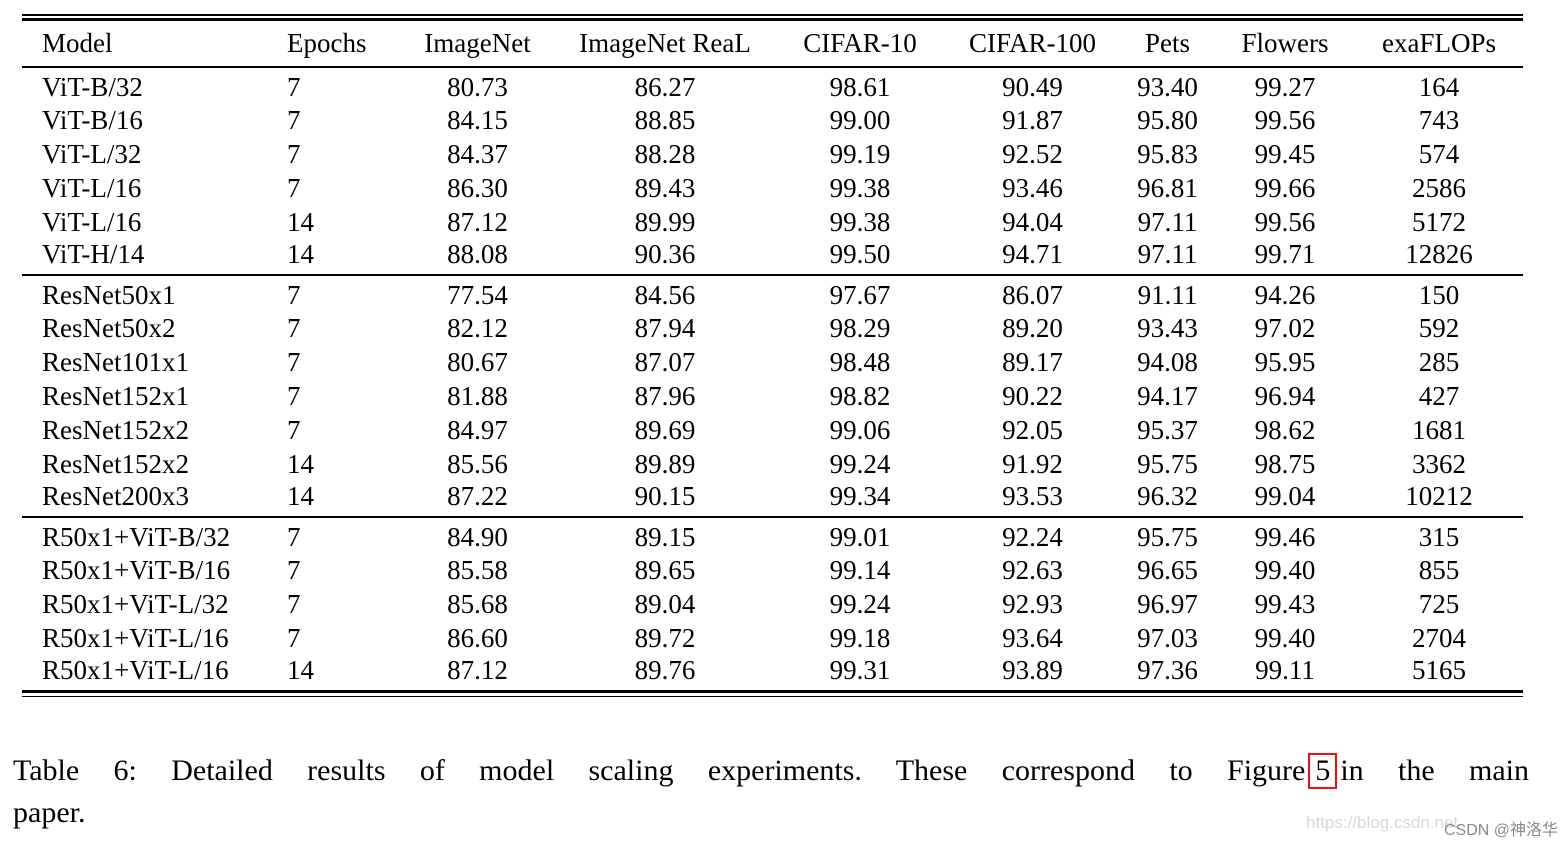 Image resolution: width=1561 pixels, height=843 pixels. Describe the element at coordinates (1439, 637) in the screenshot. I see `cell-exaflops: 2704` at that location.